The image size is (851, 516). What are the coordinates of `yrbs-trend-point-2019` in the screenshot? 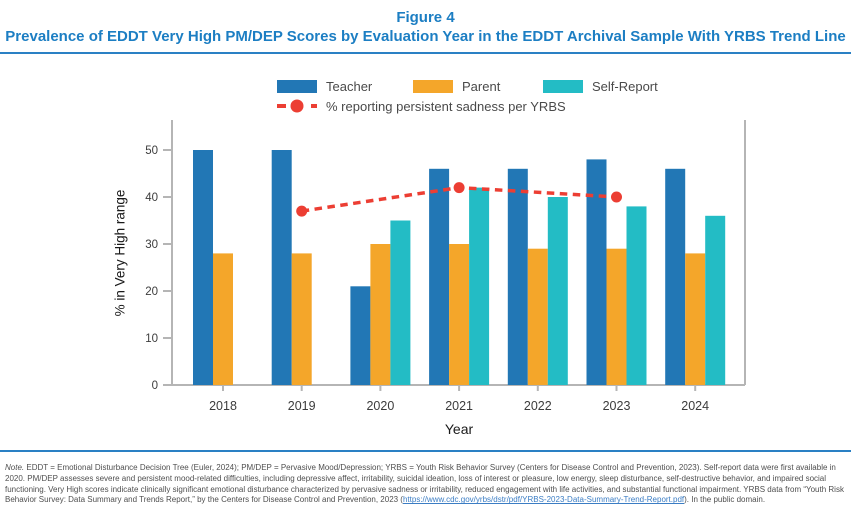 It's located at (302, 211).